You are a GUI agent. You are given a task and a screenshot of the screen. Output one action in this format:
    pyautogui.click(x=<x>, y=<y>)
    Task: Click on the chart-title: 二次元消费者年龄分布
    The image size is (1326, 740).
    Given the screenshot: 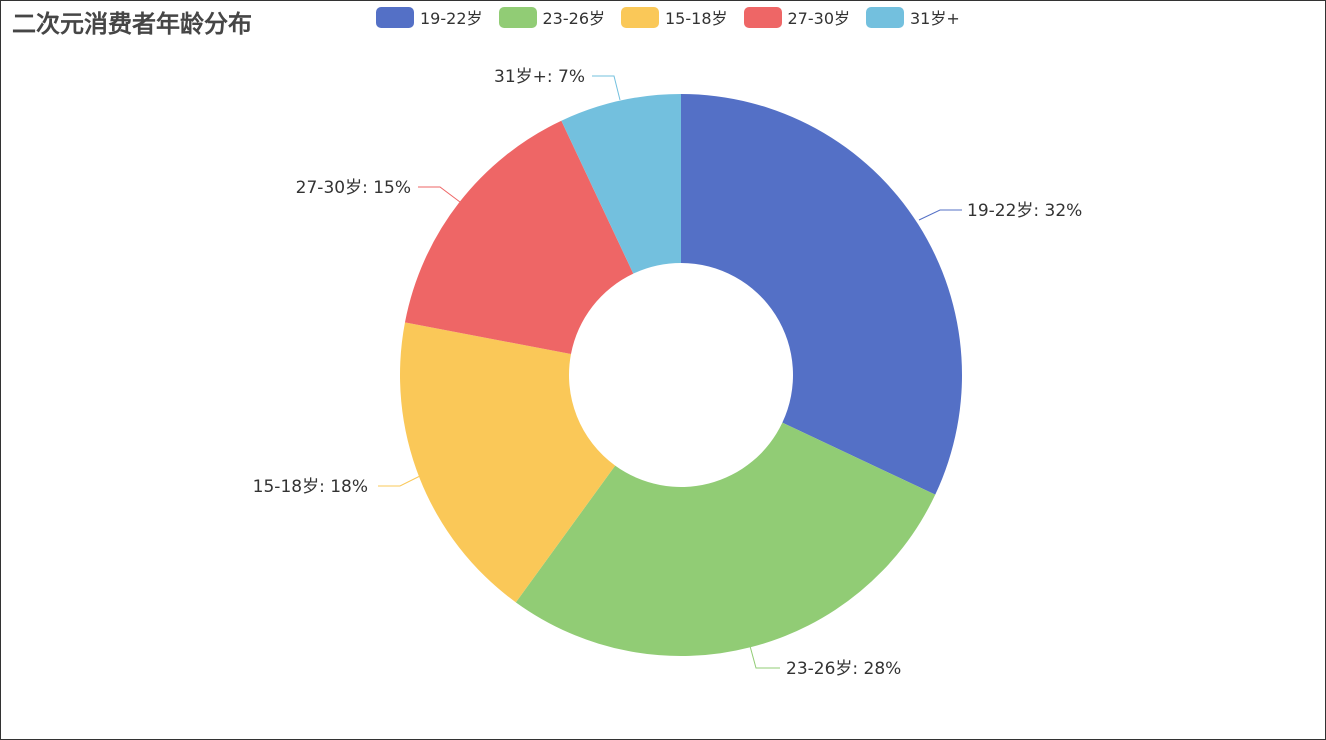 What is the action you would take?
    pyautogui.click(x=132, y=24)
    